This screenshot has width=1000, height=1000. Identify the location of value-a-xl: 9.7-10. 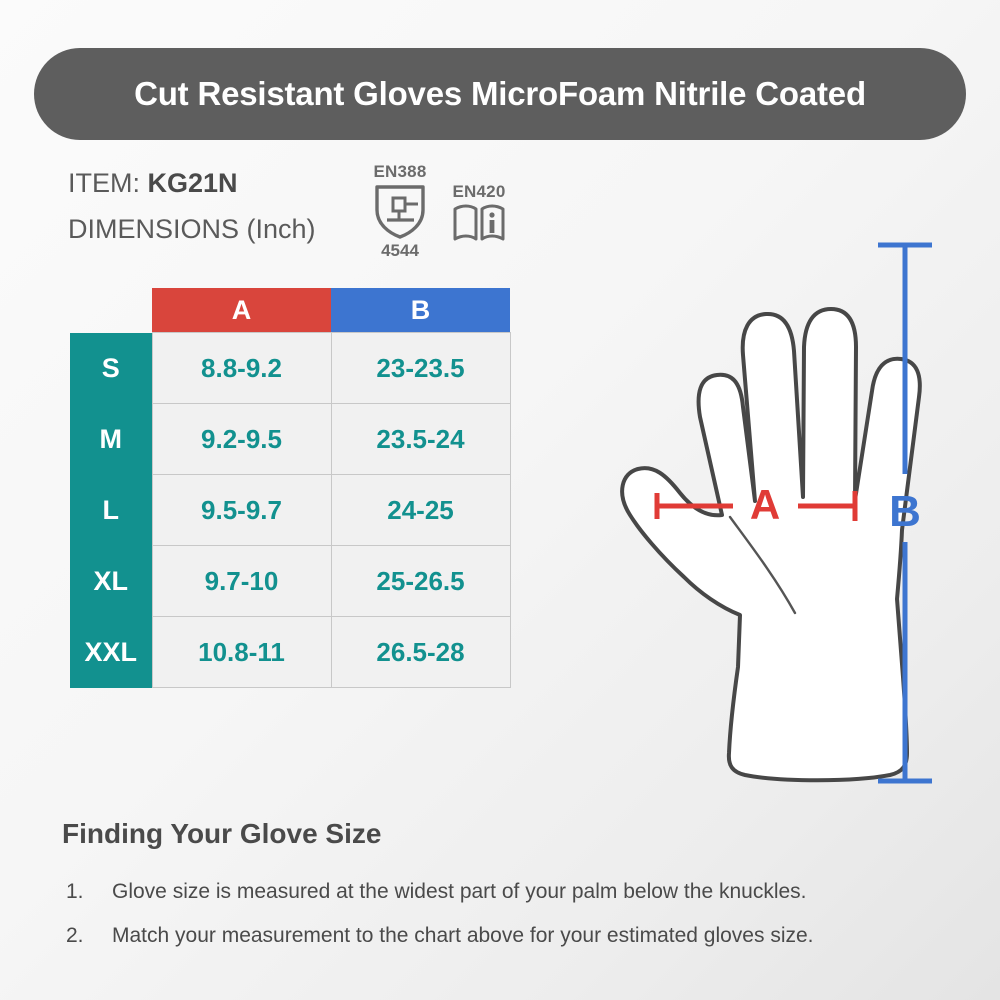
(241, 581).